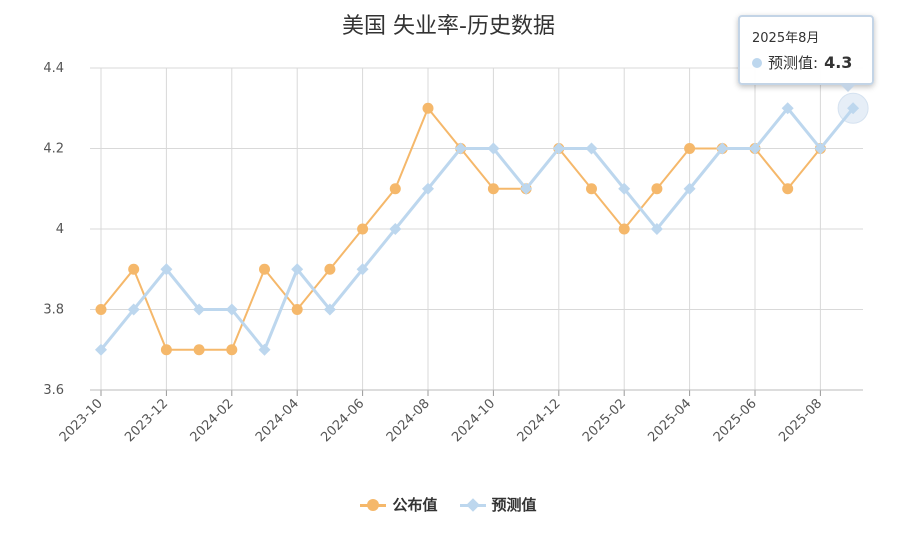  Describe the element at coordinates (786, 38) in the screenshot. I see `tooltip-date: 2025年8月` at that location.